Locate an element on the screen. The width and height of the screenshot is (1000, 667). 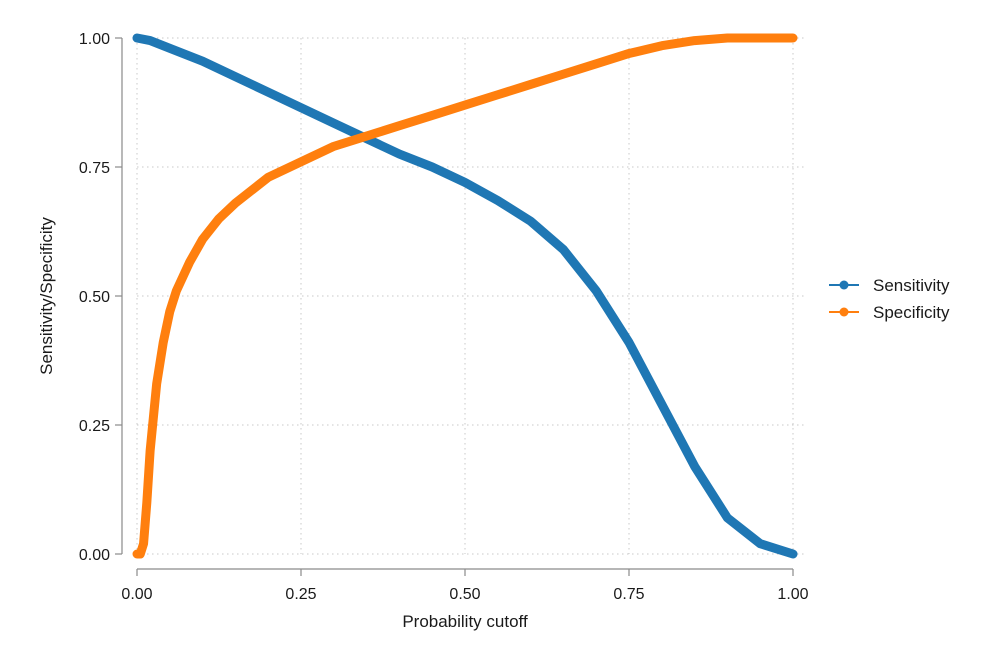
legend-marker-specificity is located at coordinates (844, 312).